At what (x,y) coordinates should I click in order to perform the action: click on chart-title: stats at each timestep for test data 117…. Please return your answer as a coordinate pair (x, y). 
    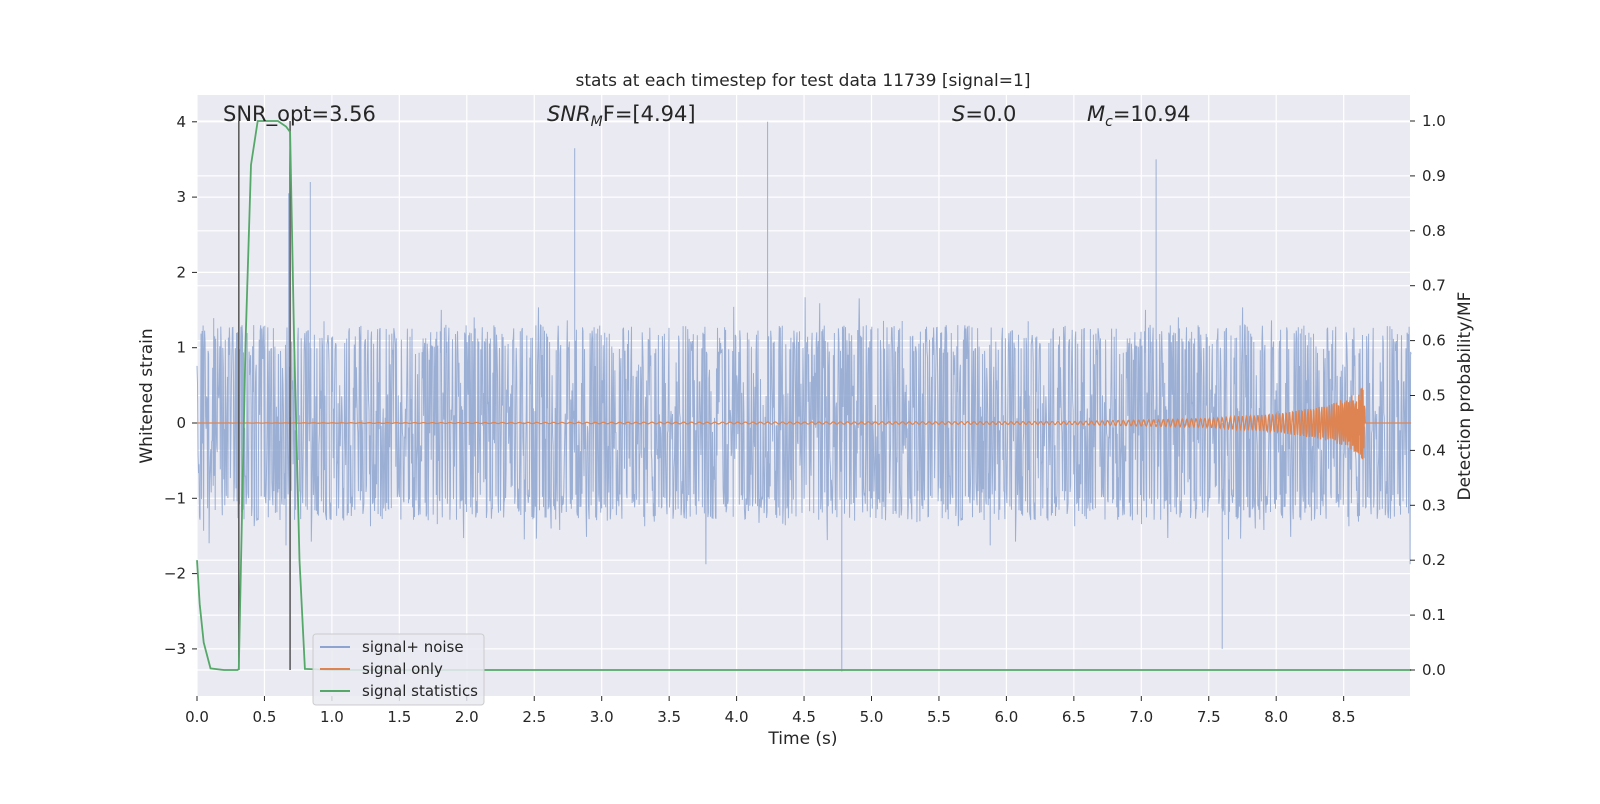
    Looking at the image, I should click on (803, 81).